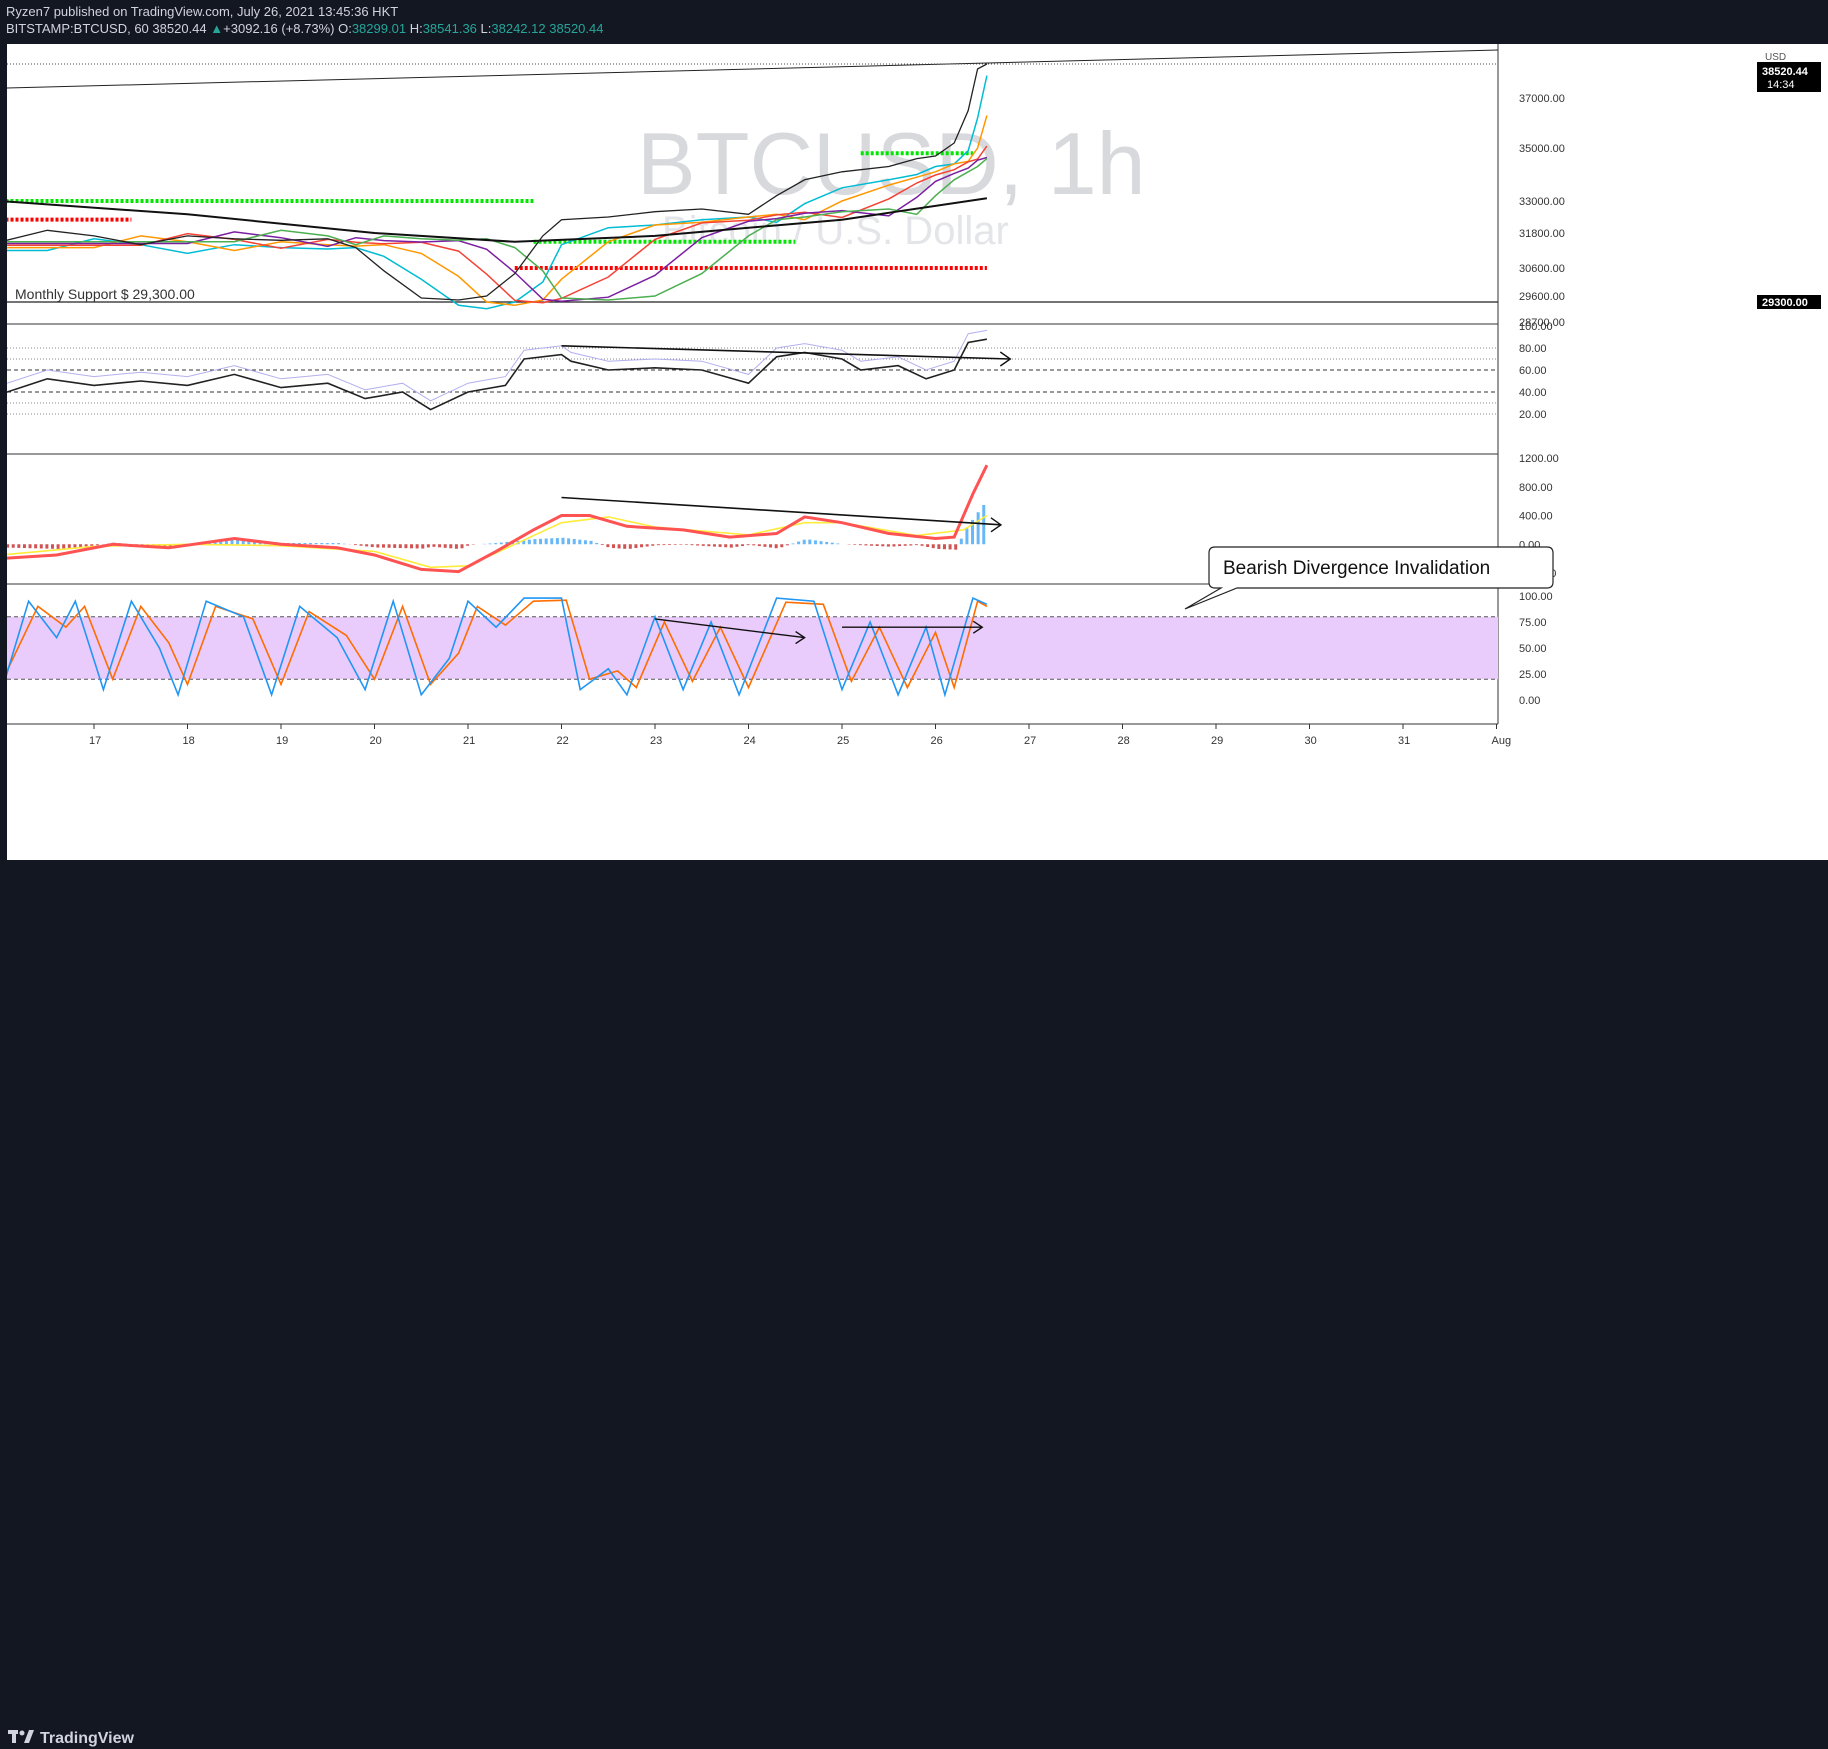  I want to click on support-price-tag: 29300.00, so click(1789, 302).